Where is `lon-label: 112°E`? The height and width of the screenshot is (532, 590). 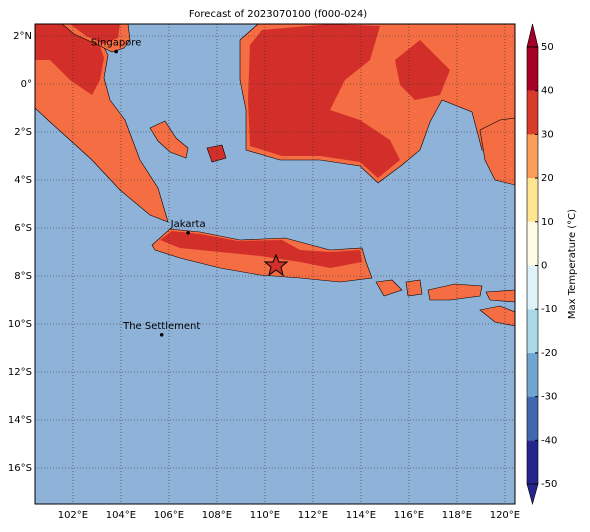 lon-label: 112°E is located at coordinates (313, 515).